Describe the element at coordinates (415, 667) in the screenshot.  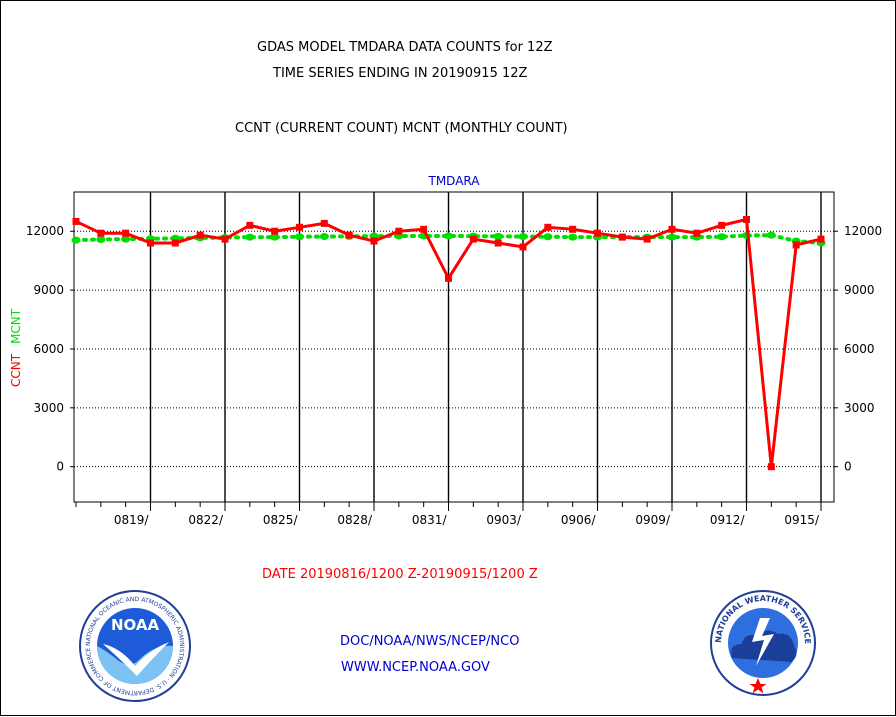
I see `website-url: WWW.NCEP.NOAA.GOV` at that location.